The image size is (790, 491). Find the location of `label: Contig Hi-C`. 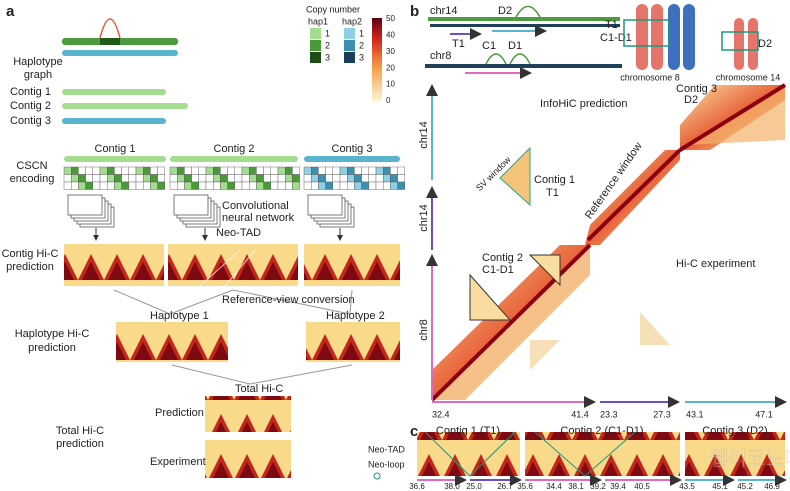

label: Contig Hi-C is located at coordinates (30, 254).